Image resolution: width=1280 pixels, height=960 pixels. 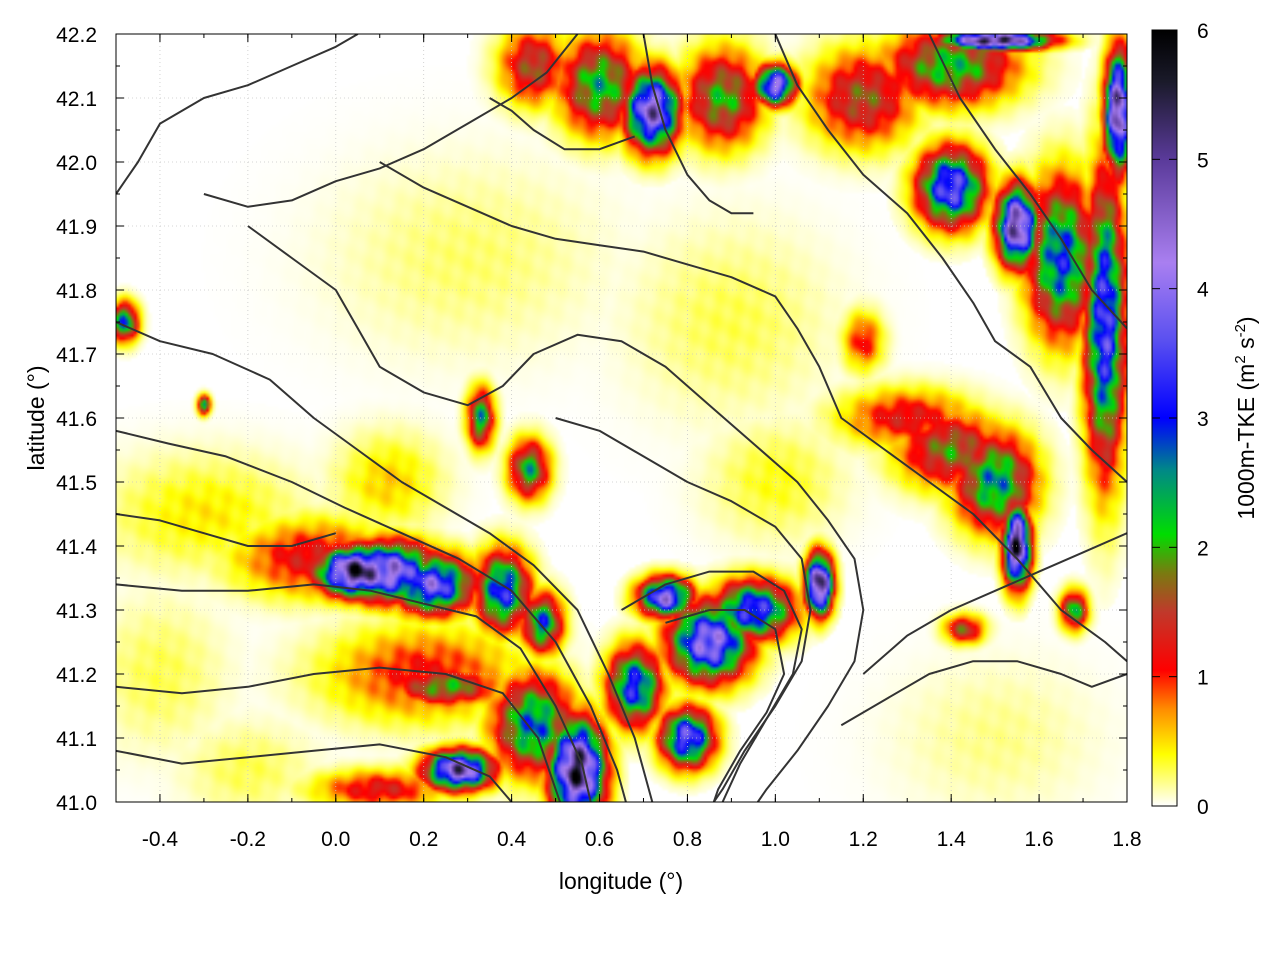 I want to click on y-tick-label: 41.1, so click(x=76, y=739).